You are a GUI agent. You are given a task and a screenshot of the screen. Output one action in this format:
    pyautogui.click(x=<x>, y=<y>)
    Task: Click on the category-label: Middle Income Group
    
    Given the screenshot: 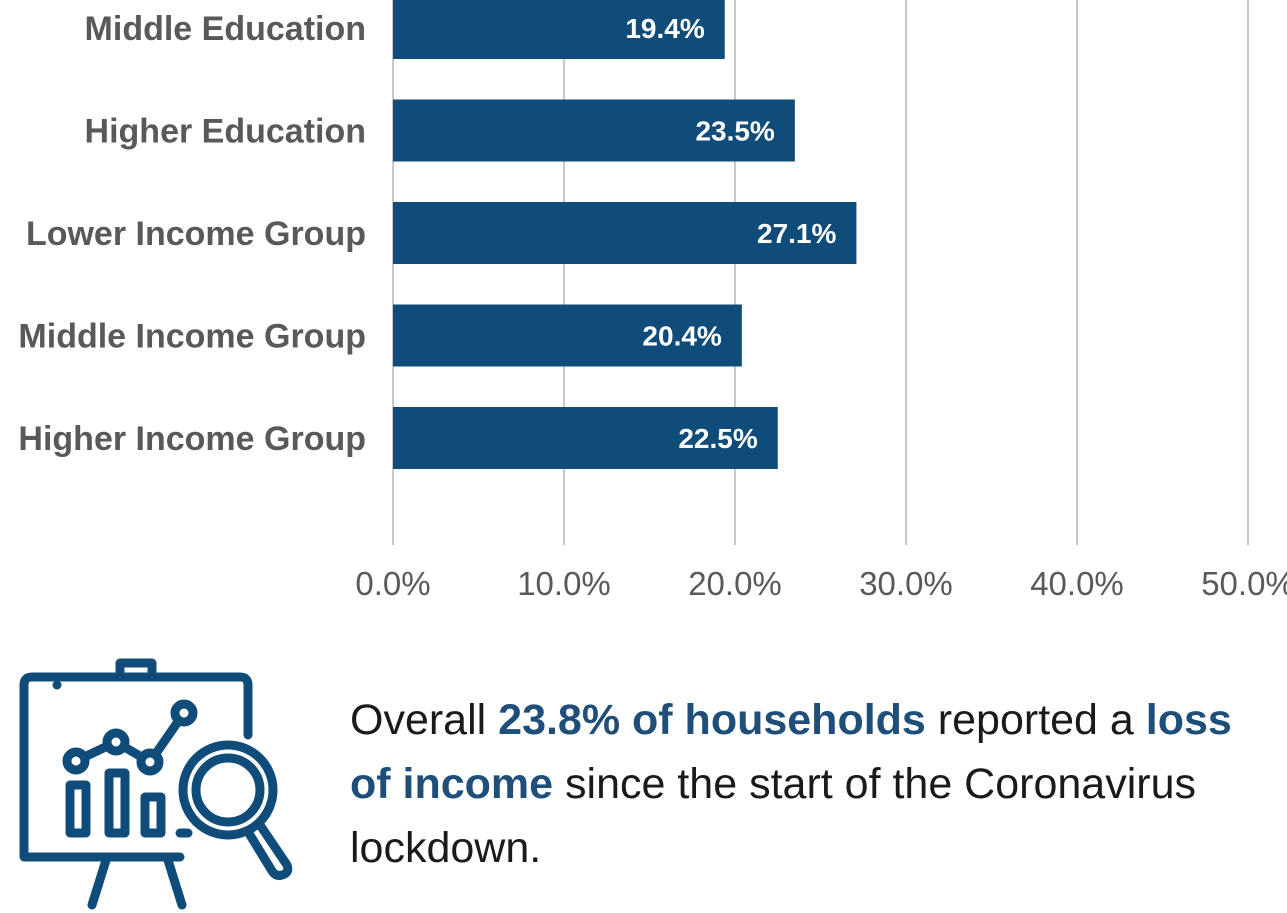 What is the action you would take?
    pyautogui.click(x=192, y=337)
    